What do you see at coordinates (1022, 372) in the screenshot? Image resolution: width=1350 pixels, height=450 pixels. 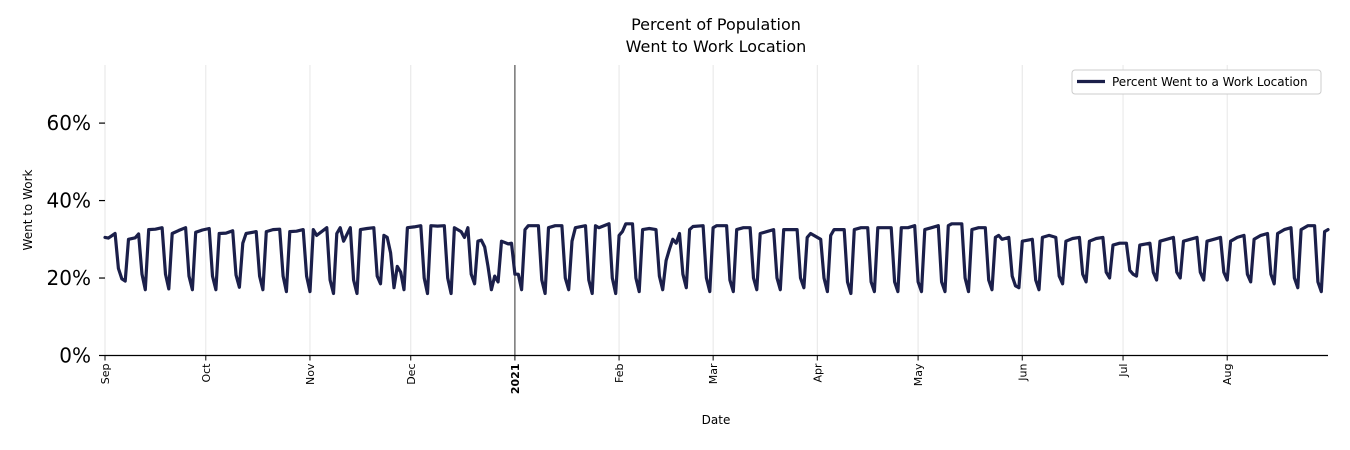 I see `x-tick-label: Jun` at bounding box center [1022, 372].